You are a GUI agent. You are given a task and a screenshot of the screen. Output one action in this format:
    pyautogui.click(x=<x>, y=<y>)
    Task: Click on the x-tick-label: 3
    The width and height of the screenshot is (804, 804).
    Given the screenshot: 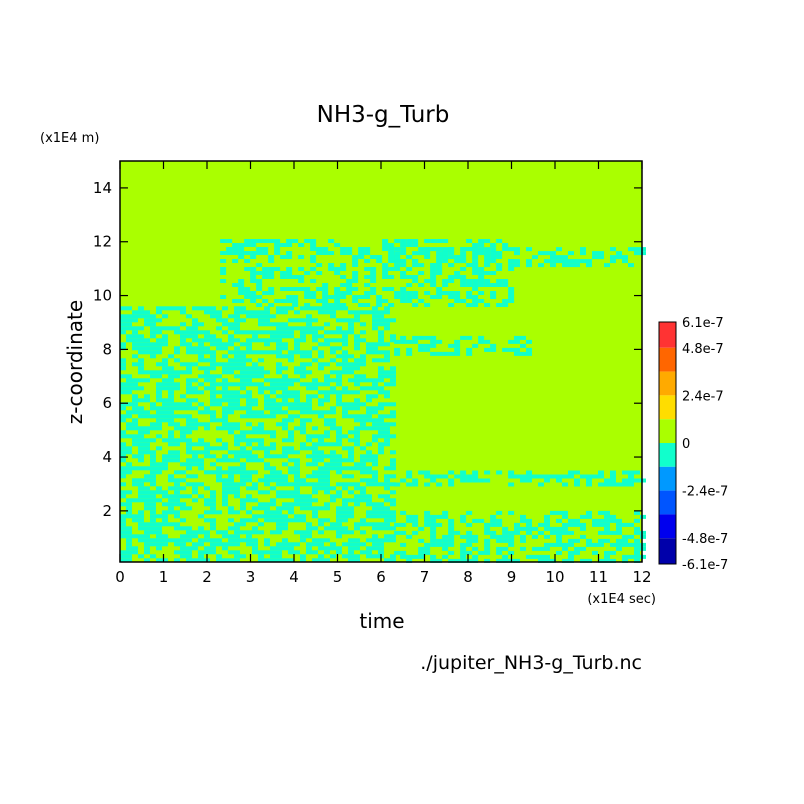 What is the action you would take?
    pyautogui.click(x=251, y=577)
    